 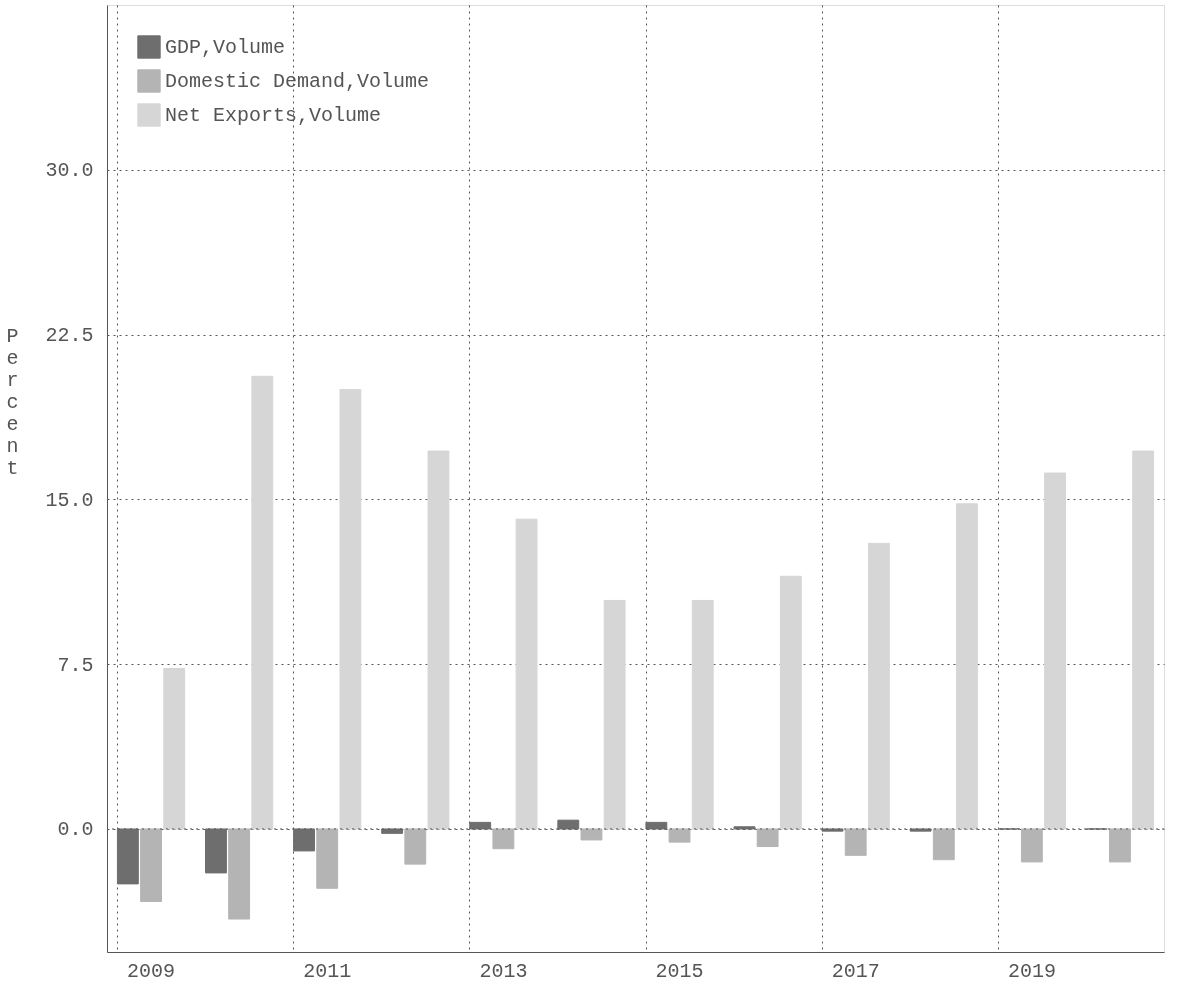 I want to click on x-tick-label: 2011, so click(x=327, y=971).